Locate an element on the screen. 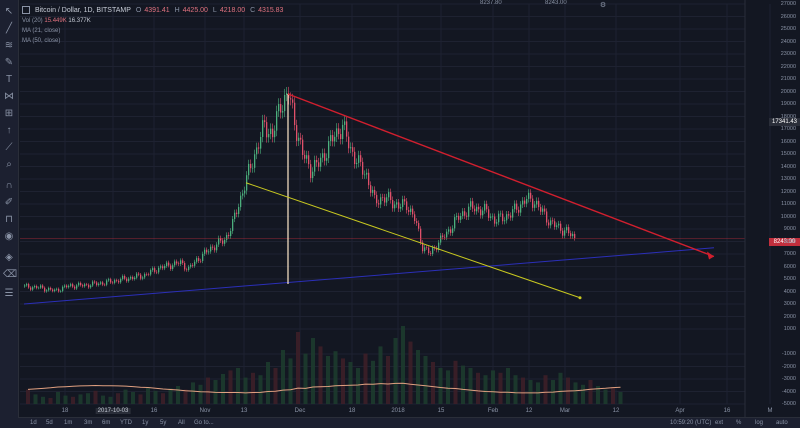  x-tick-label: Mar is located at coordinates (565, 411).